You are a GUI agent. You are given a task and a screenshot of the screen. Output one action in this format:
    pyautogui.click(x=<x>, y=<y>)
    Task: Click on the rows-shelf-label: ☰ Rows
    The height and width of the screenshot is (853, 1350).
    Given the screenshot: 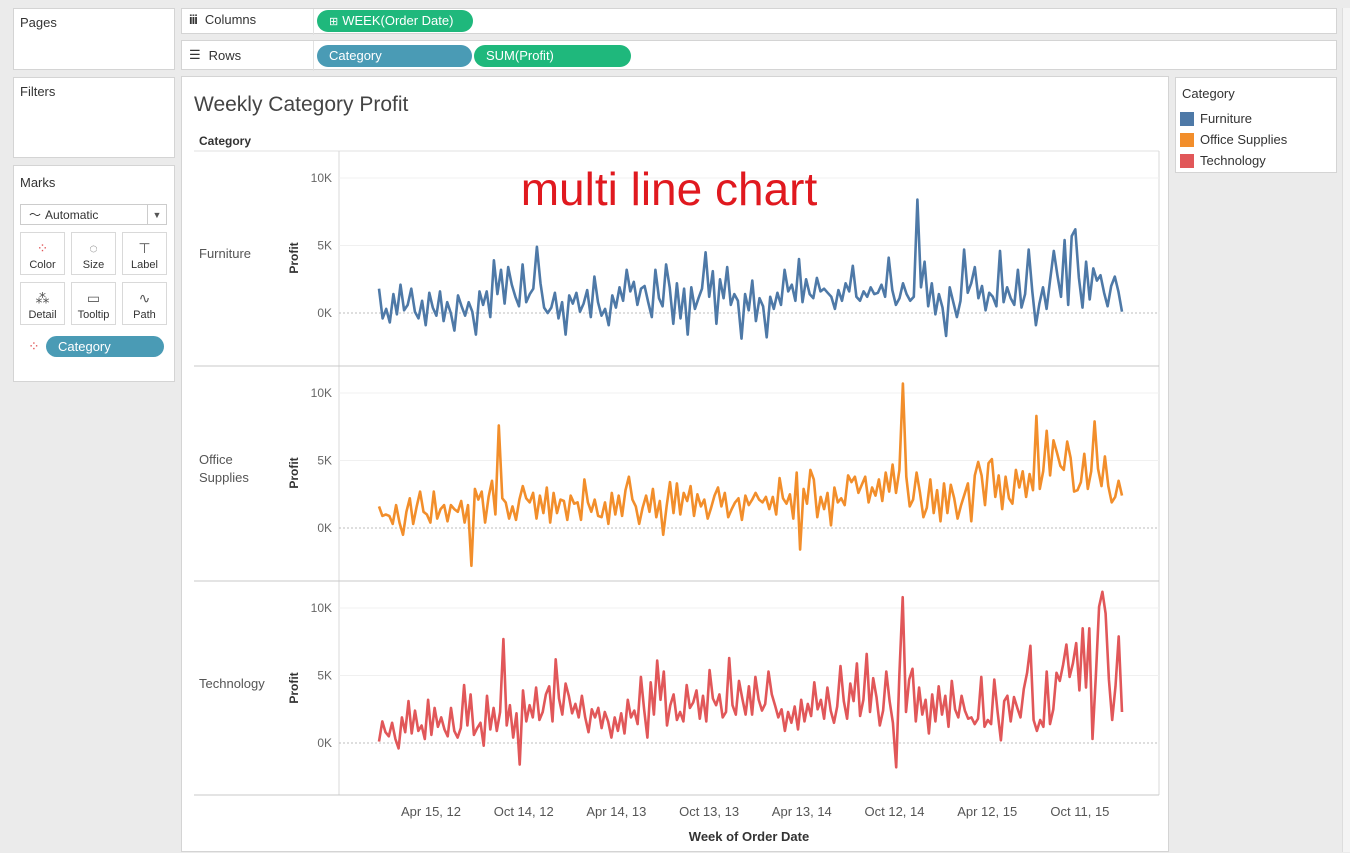 What is the action you would take?
    pyautogui.click(x=215, y=55)
    